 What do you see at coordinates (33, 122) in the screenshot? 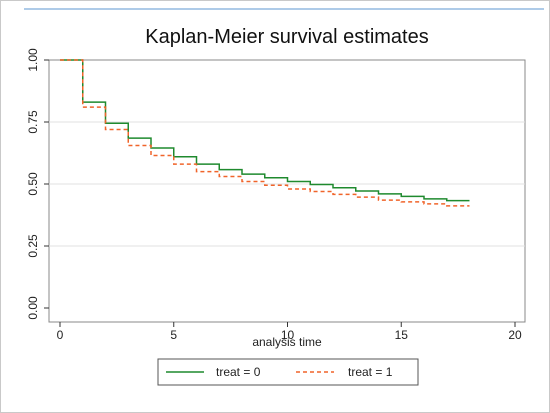
I see `y-tick-label-3: 0.75` at bounding box center [33, 122].